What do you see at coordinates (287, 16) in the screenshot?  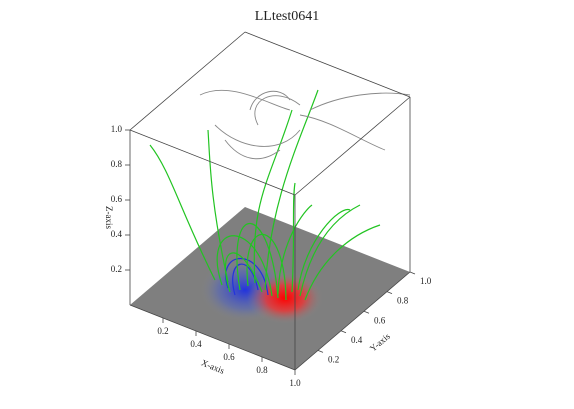 I see `chart-title: LLtest0641` at bounding box center [287, 16].